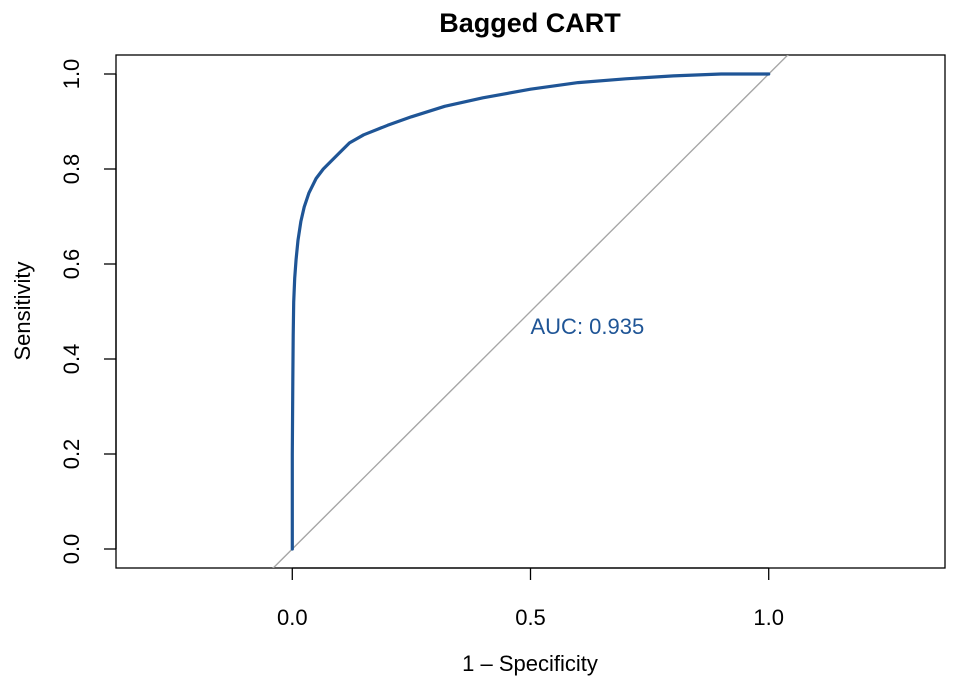 This screenshot has height=694, width=968. What do you see at coordinates (71, 74) in the screenshot?
I see `y-tick-label: 1.0` at bounding box center [71, 74].